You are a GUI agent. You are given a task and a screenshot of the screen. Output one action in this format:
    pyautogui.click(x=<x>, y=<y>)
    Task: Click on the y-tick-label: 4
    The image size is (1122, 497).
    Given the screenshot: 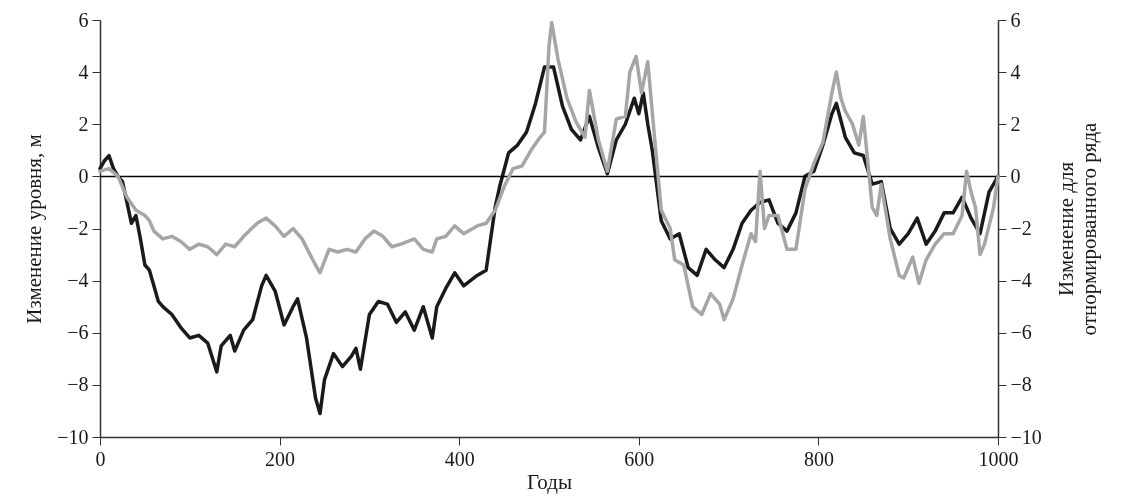 What is the action you would take?
    pyautogui.click(x=83, y=71)
    